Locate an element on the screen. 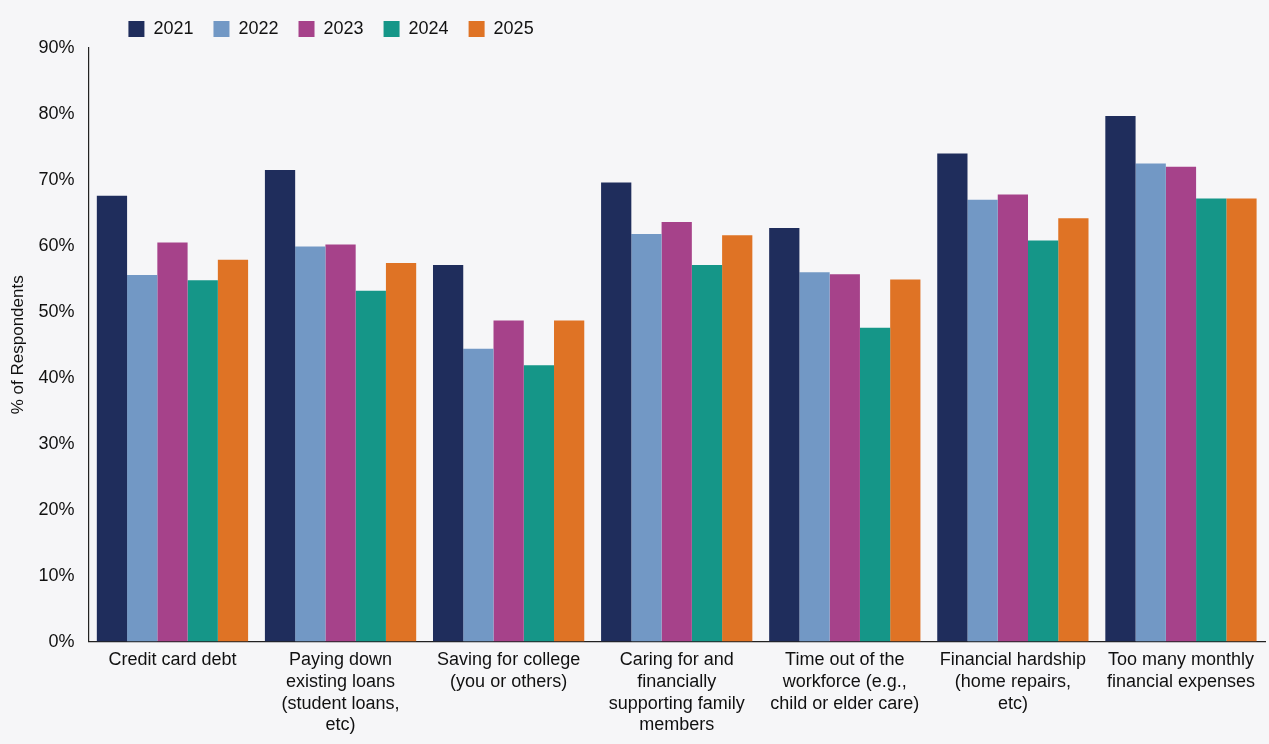 The image size is (1269, 744). legend-label: 2024 is located at coordinates (428, 27).